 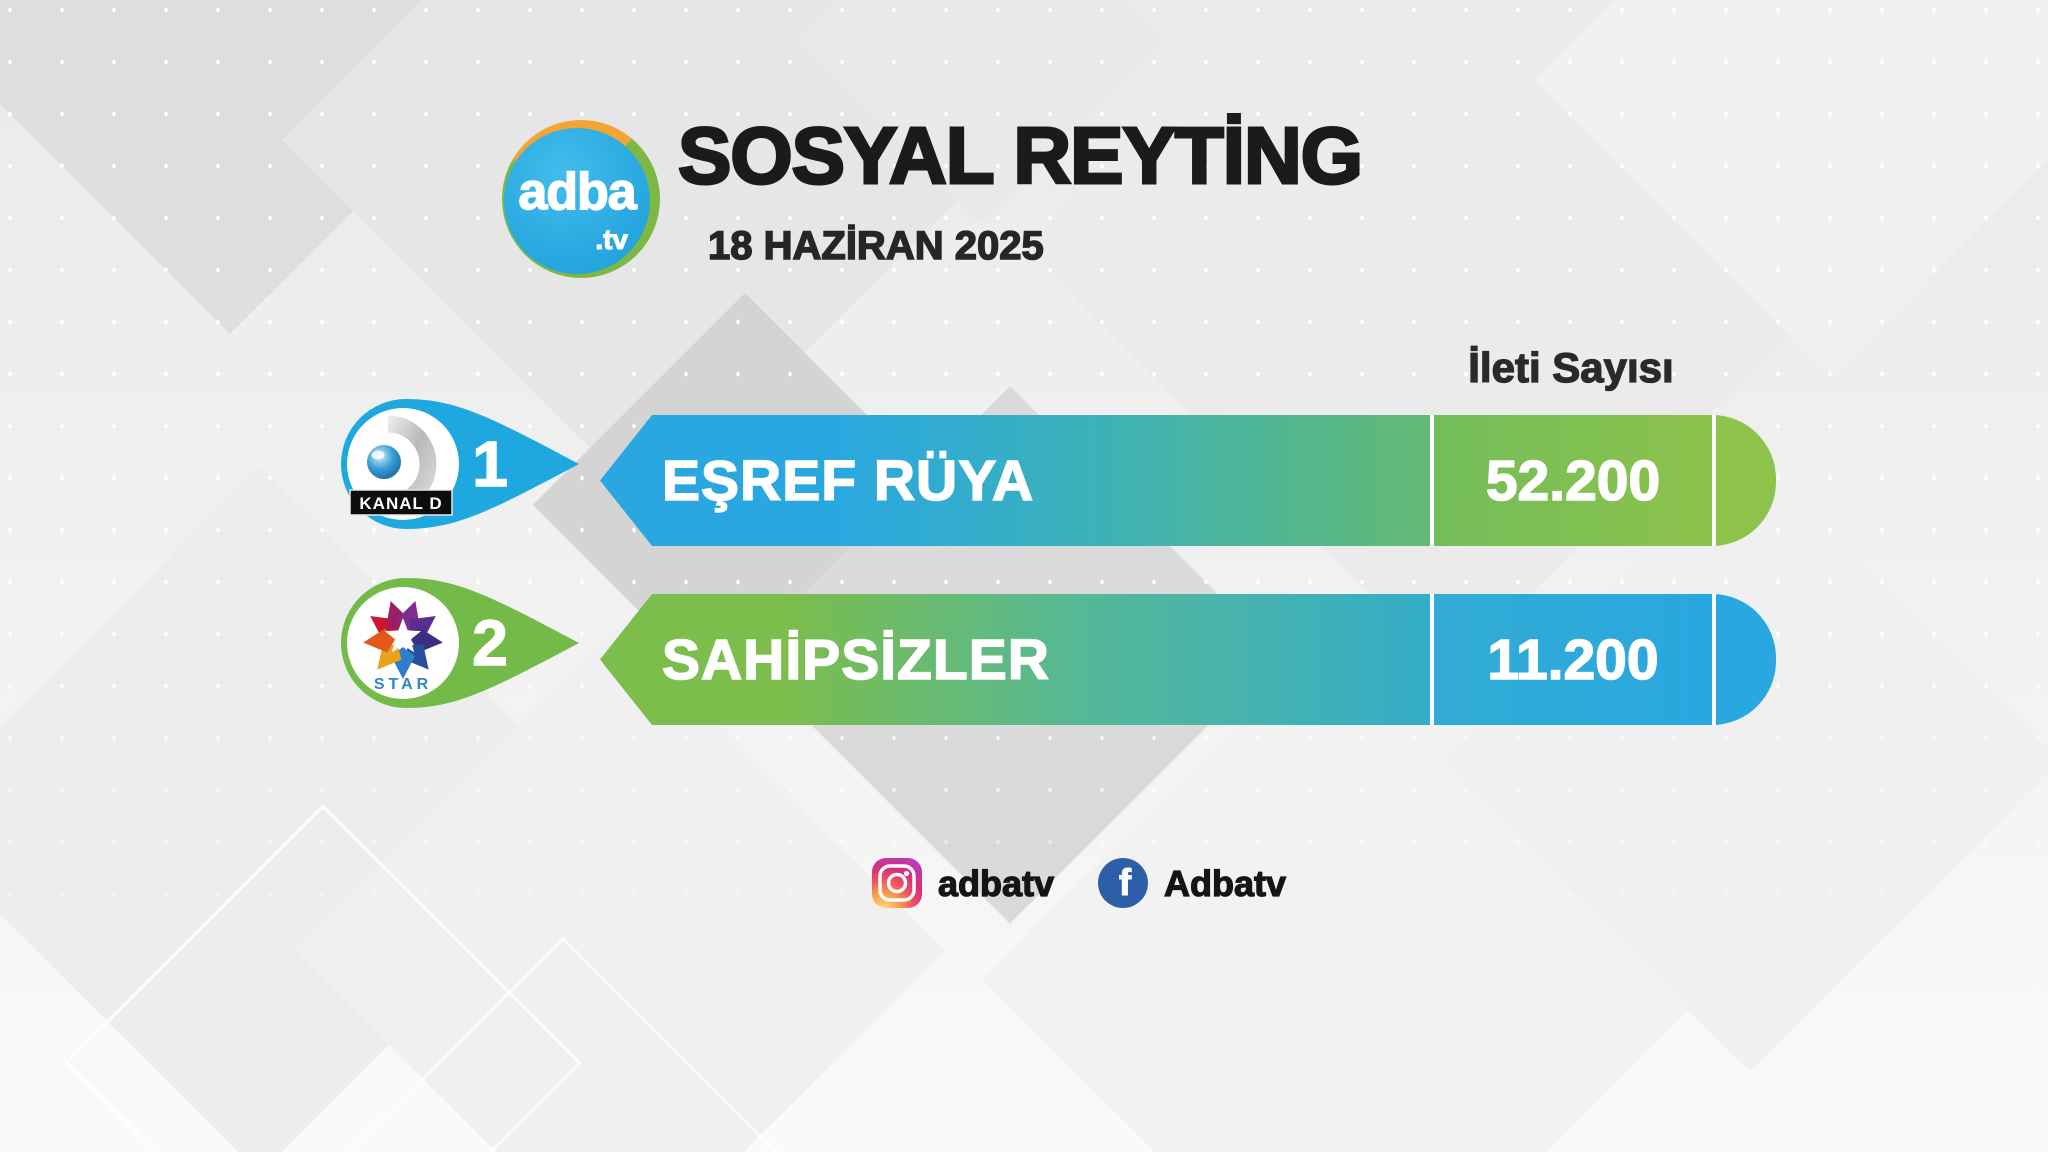 I want to click on instagram-handle: adbatv, so click(x=996, y=883).